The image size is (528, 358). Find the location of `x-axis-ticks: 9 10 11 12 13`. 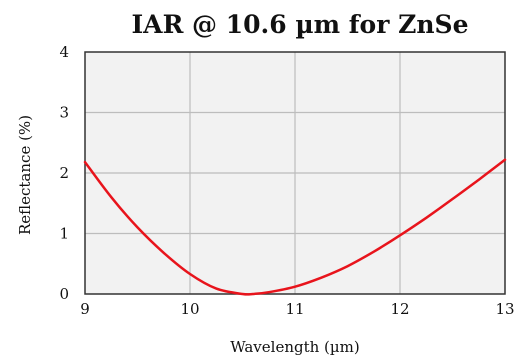

x-axis-ticks: 9 10 11 12 13 is located at coordinates (297, 309).